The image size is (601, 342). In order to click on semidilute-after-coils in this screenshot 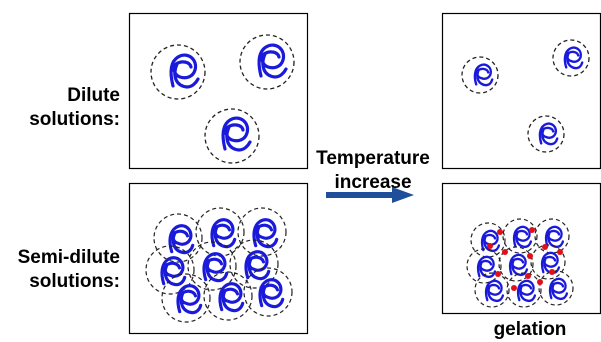, I will do `click(520, 263)`.